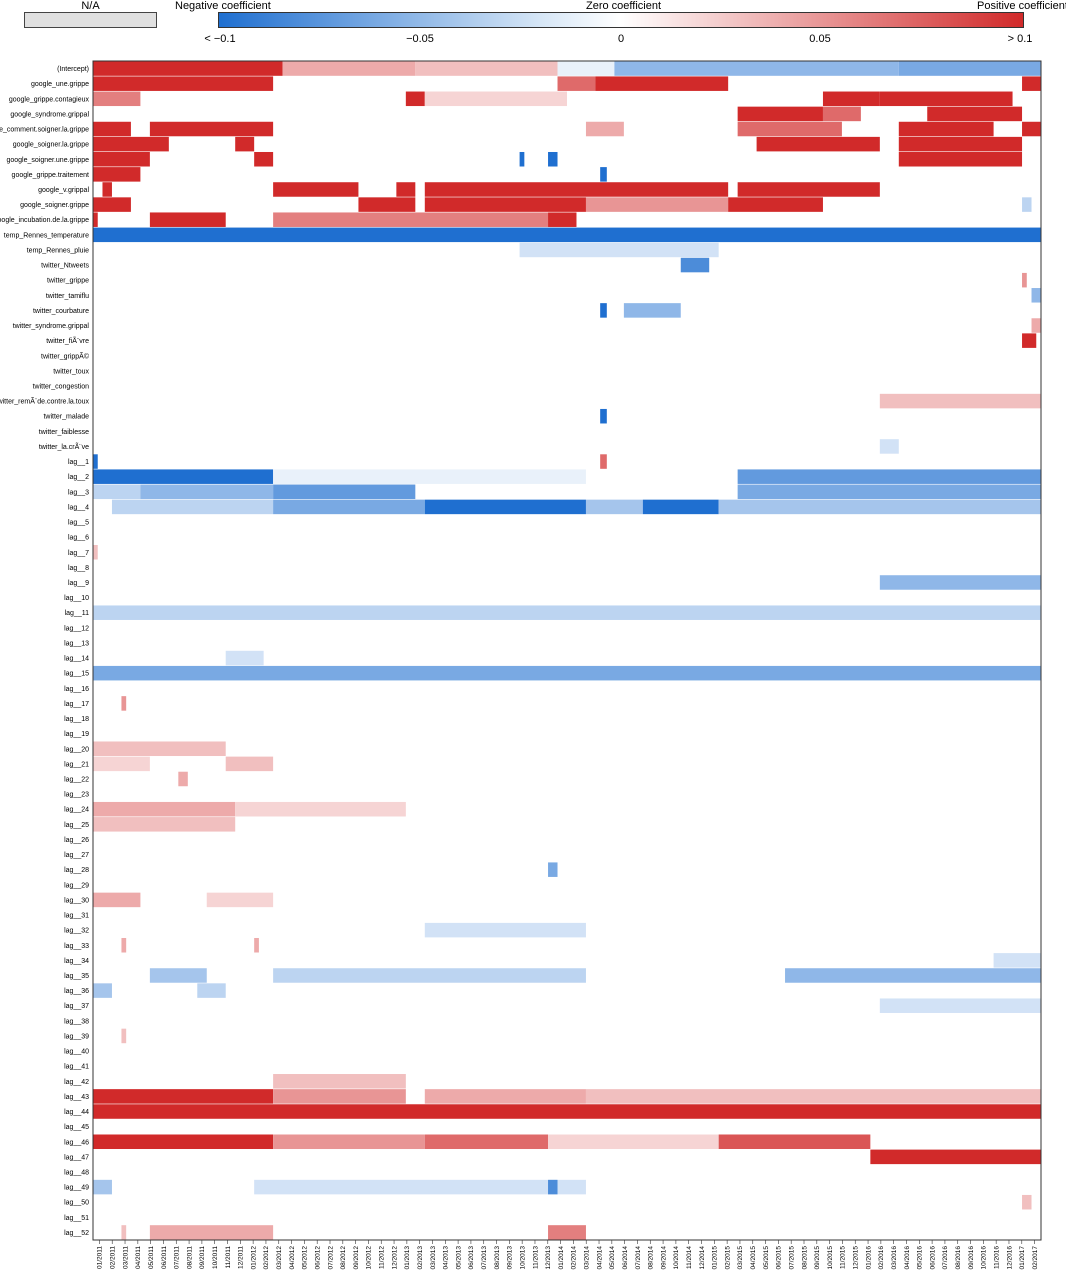 This screenshot has width=1066, height=1280. What do you see at coordinates (458, 1258) in the screenshot?
I see `x-tick-label: 05/2013` at bounding box center [458, 1258].